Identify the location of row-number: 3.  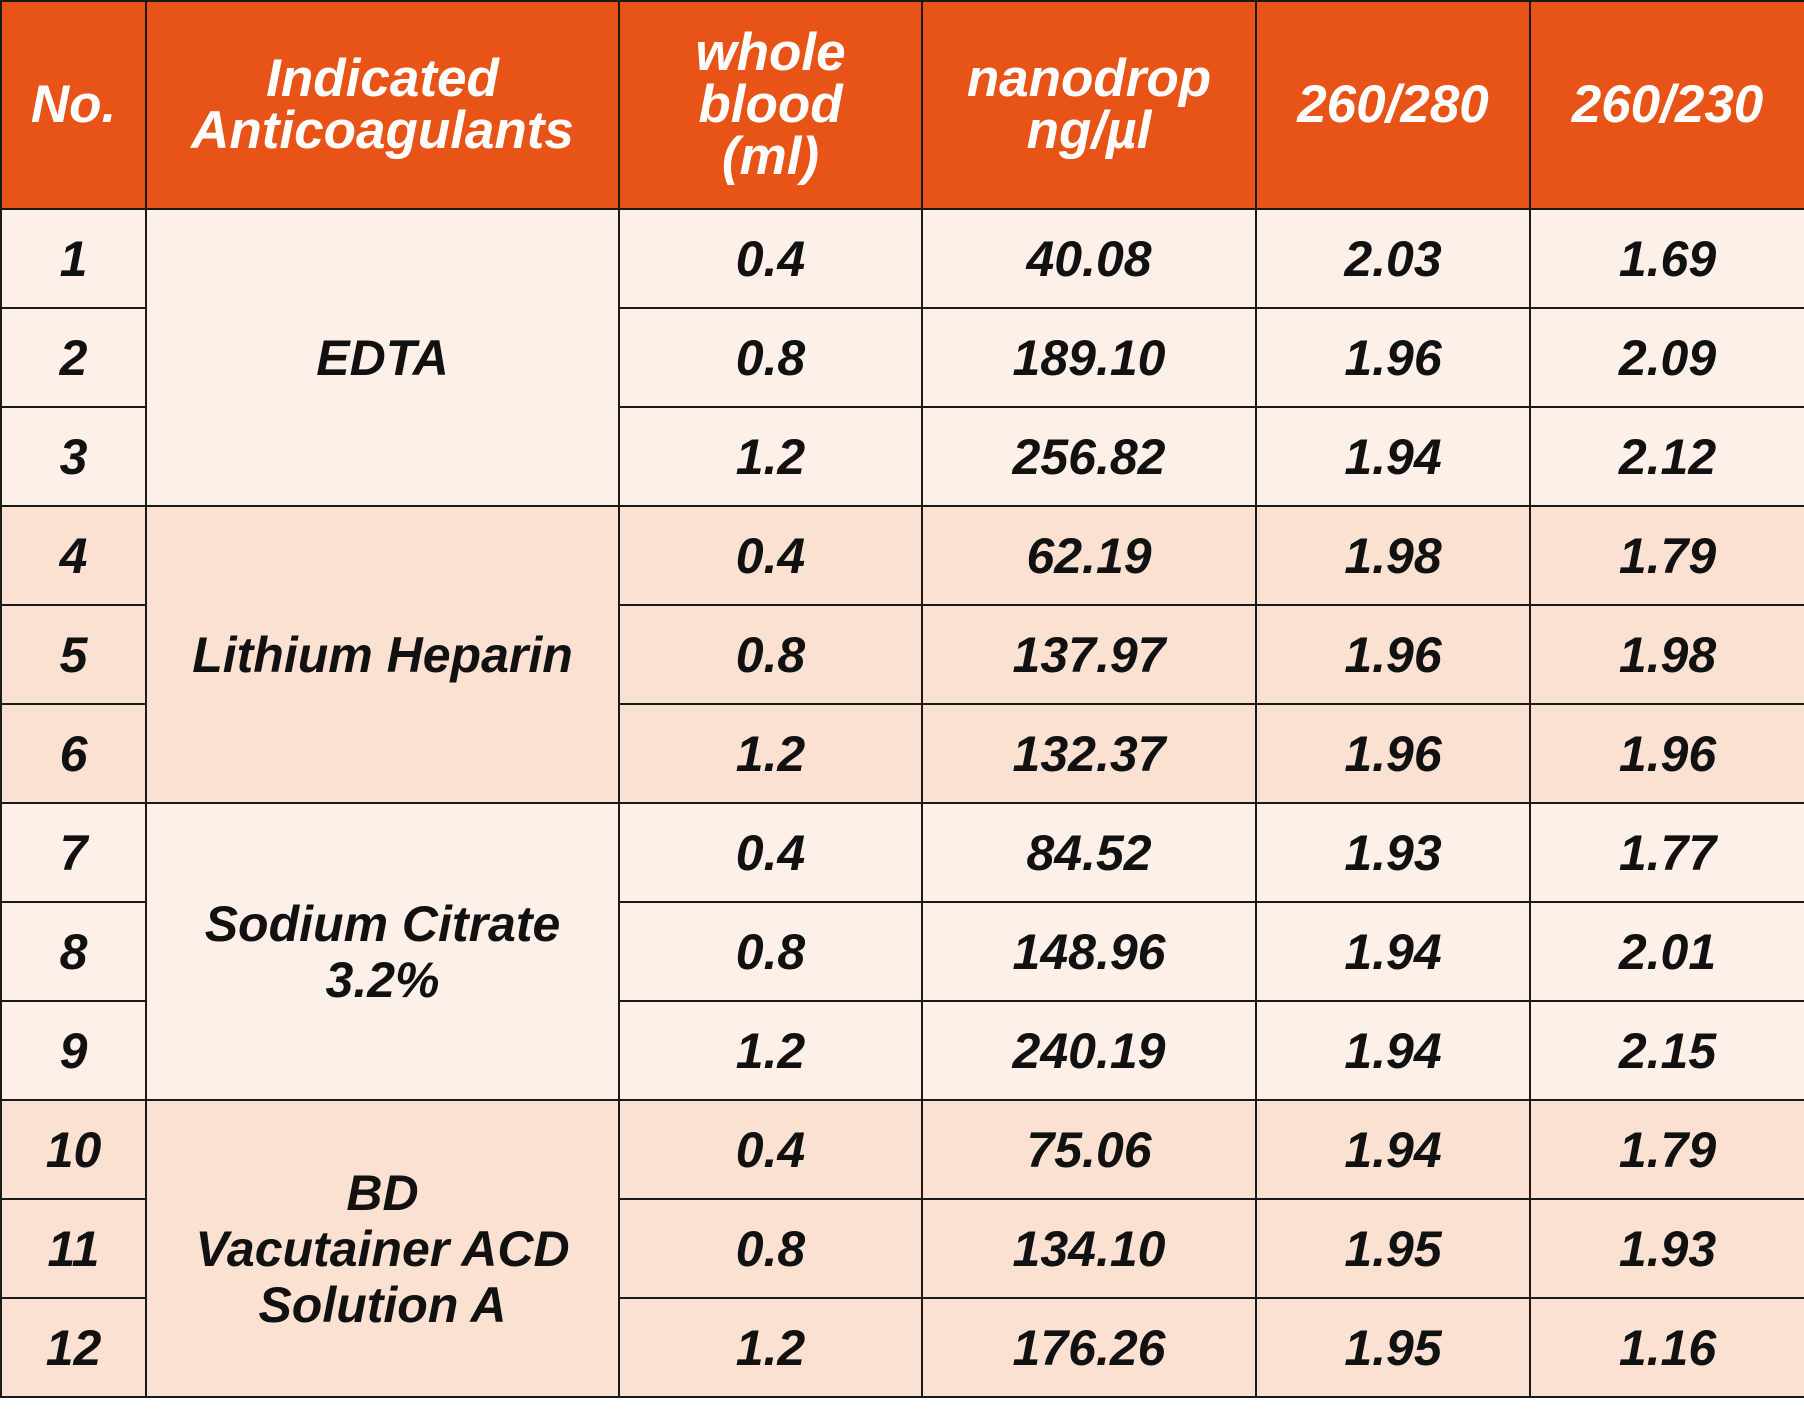
(73, 456).